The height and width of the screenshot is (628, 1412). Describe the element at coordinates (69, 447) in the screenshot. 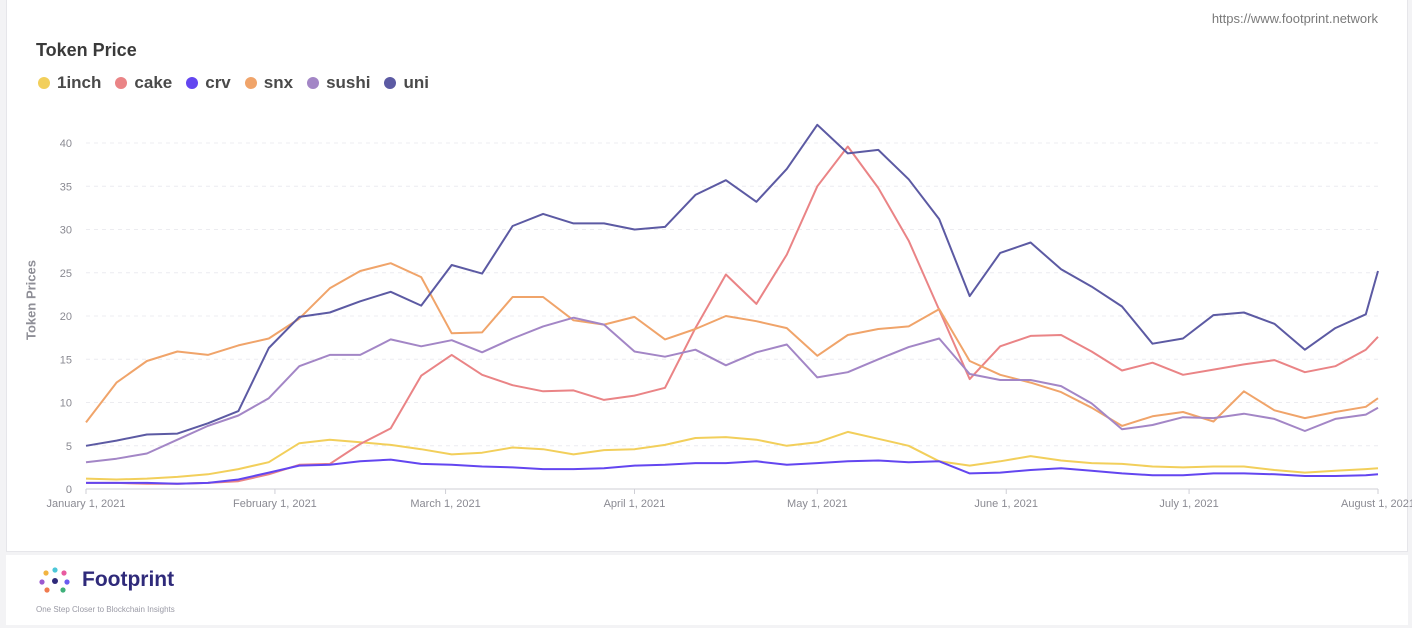

I see `y-tick-label: 5` at that location.